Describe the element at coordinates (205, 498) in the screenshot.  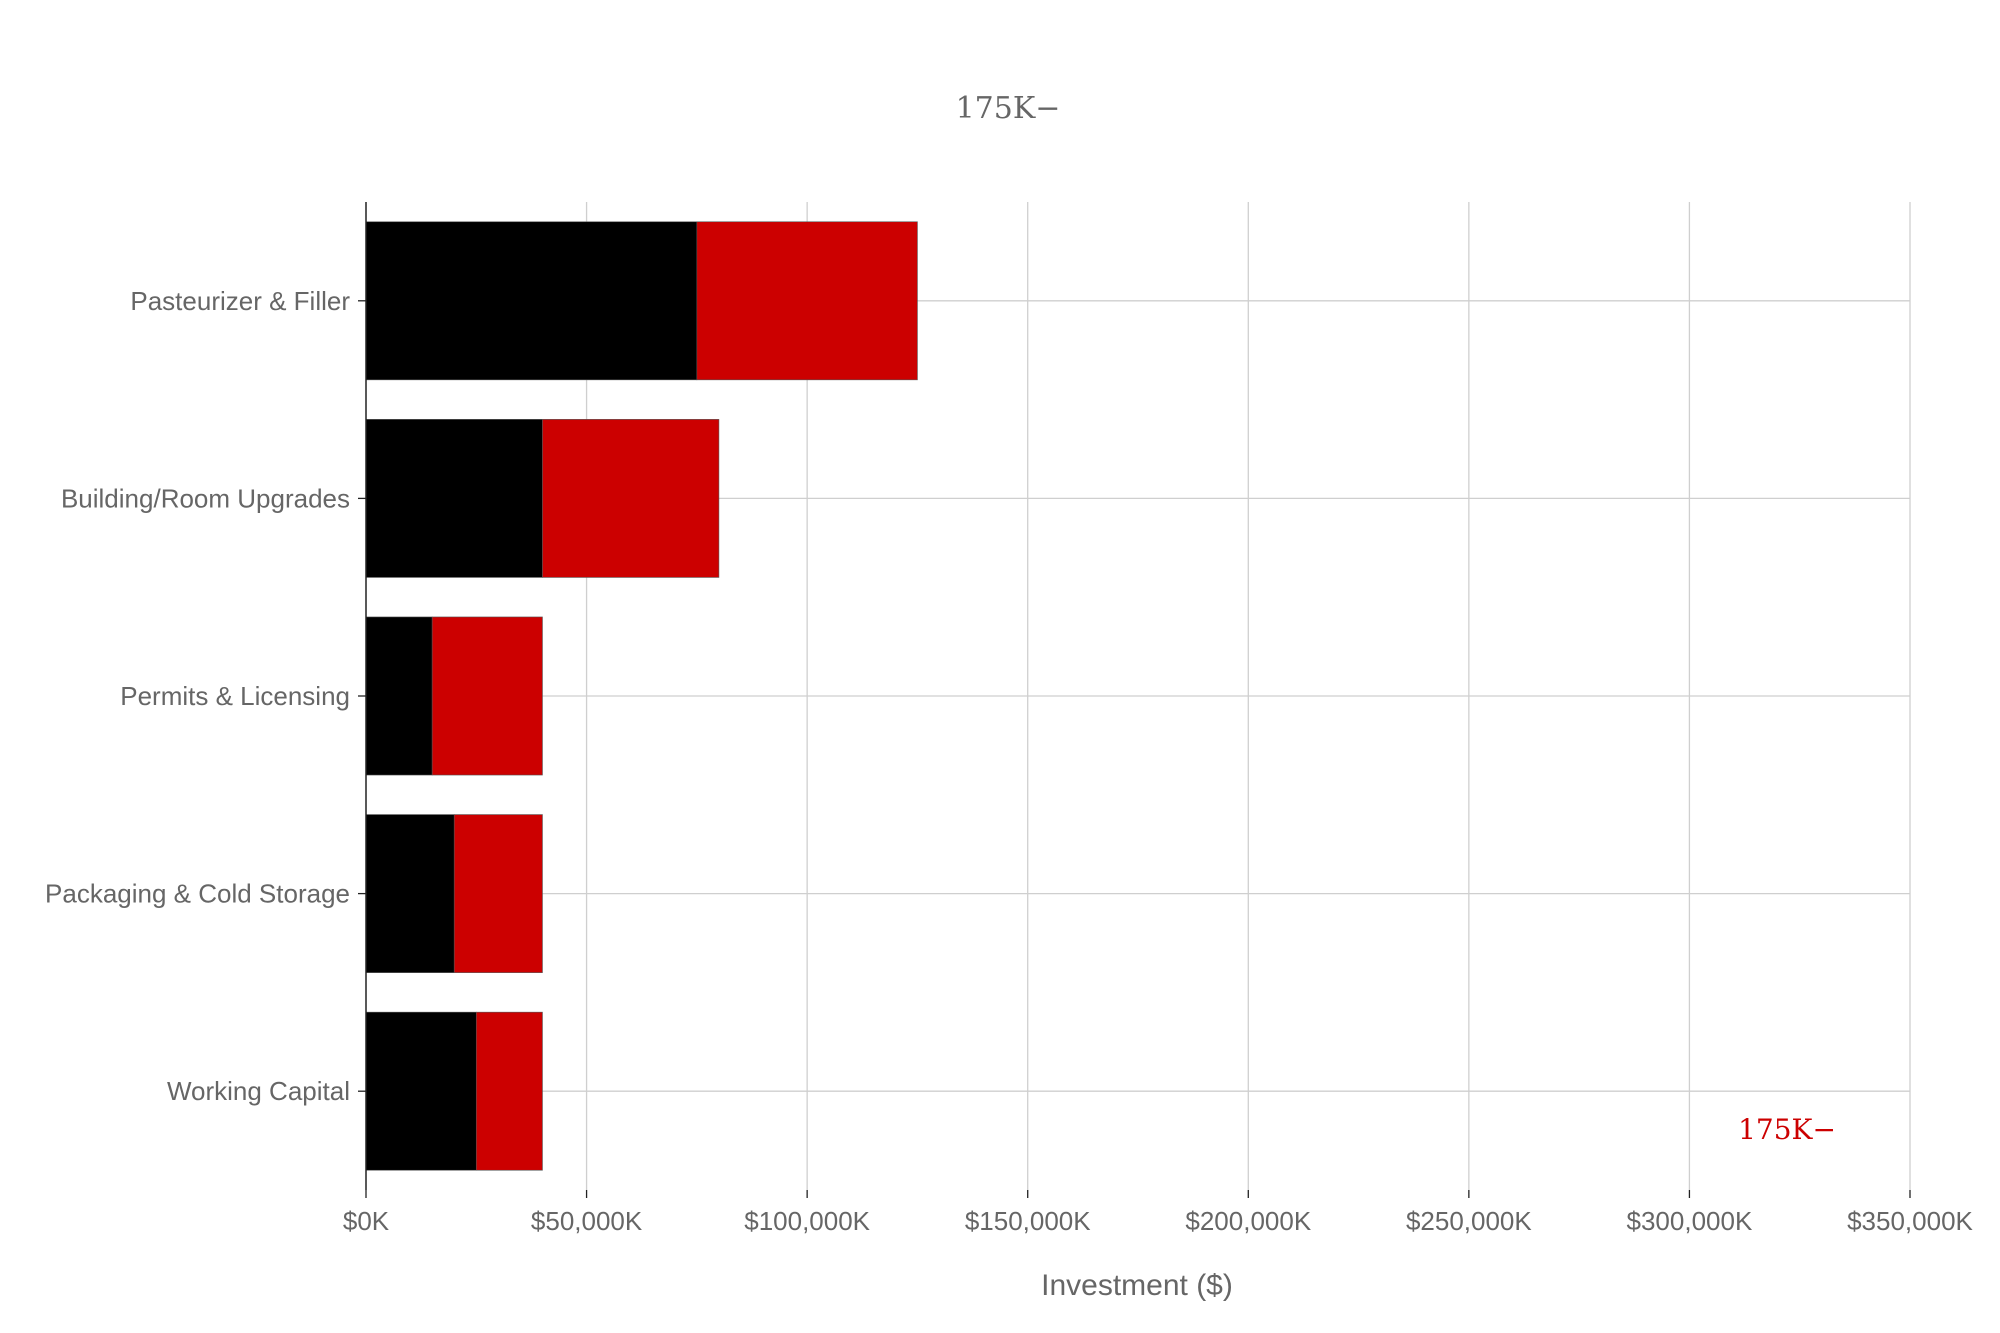
I see `category-label: Building/Room Upgrades` at that location.